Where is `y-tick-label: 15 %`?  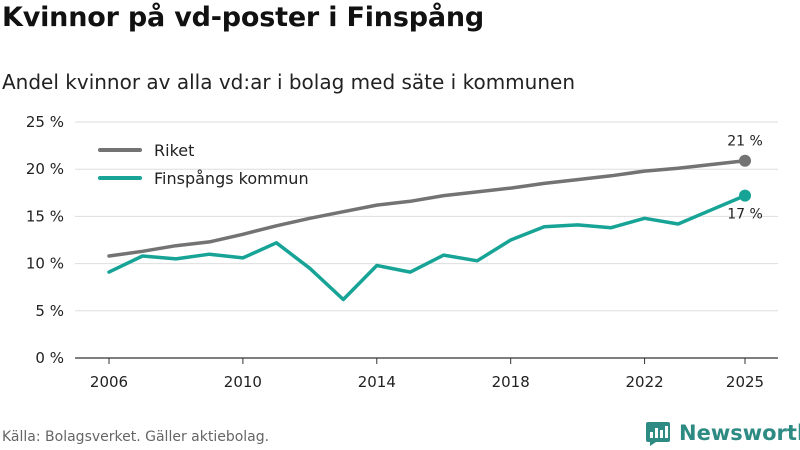 y-tick-label: 15 % is located at coordinates (45, 216).